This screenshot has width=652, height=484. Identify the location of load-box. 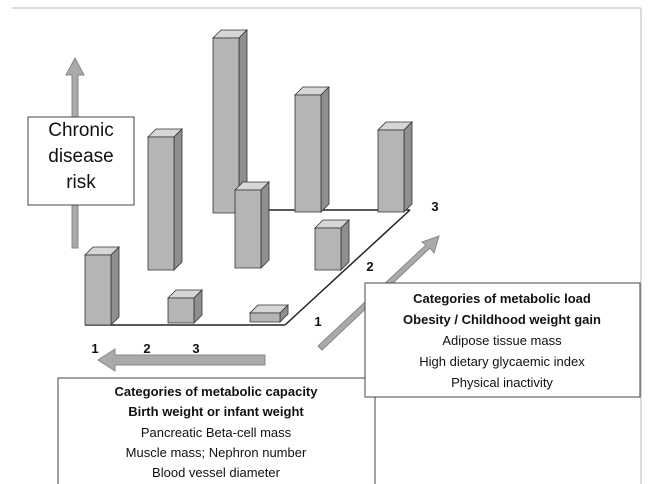
(502, 340).